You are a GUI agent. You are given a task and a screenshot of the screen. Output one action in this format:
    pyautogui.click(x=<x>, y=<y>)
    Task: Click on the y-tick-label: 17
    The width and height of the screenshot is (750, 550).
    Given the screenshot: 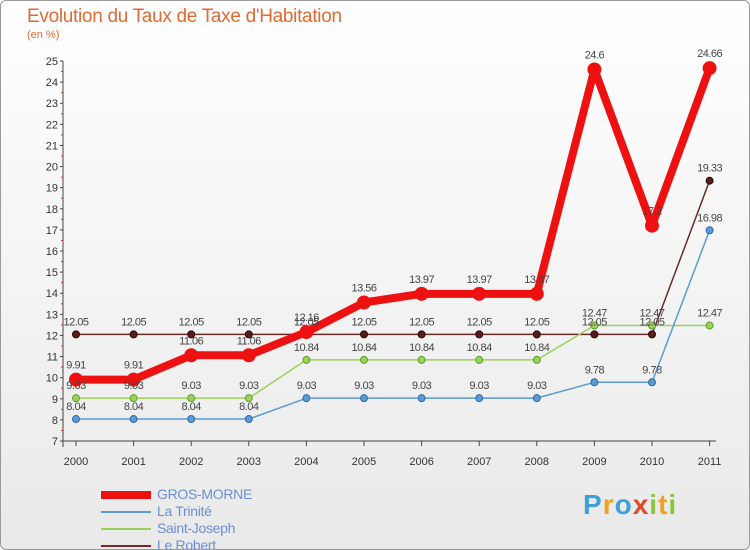 What is the action you would take?
    pyautogui.click(x=52, y=231)
    